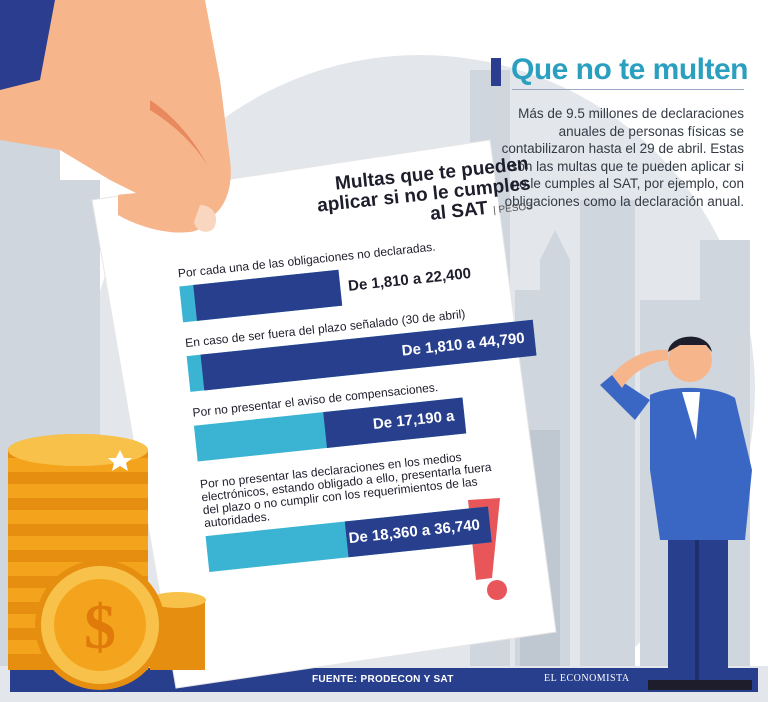 The width and height of the screenshot is (768, 702). I want to click on fine-item-range: De 1,810 a 22,400, so click(409, 279).